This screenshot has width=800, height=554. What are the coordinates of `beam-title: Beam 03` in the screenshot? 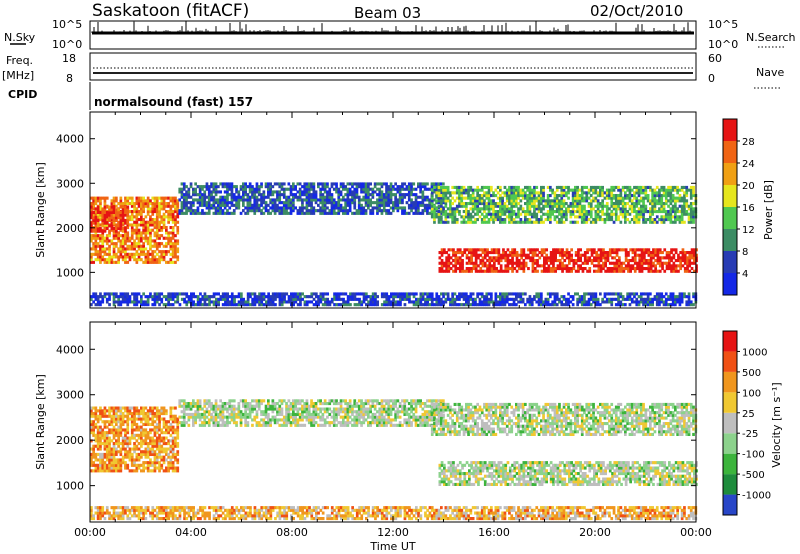 It's located at (387, 13).